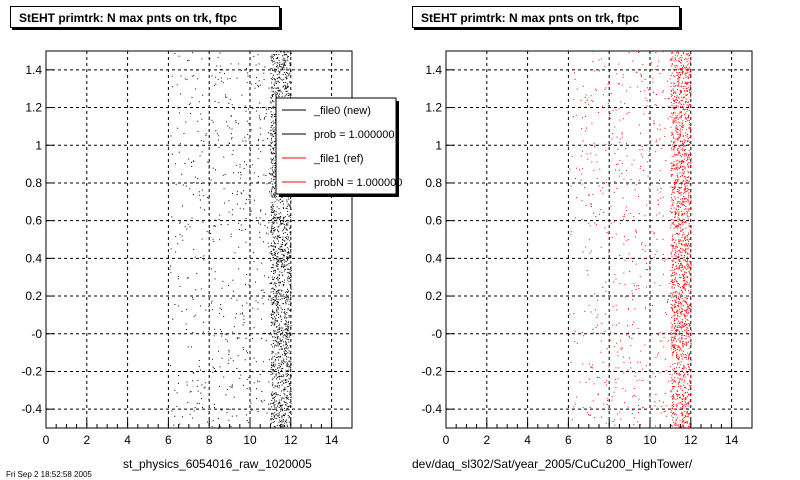  I want to click on left-chart-title: StEHT primtrk: N max pnts on trk, ftpc, so click(145, 17).